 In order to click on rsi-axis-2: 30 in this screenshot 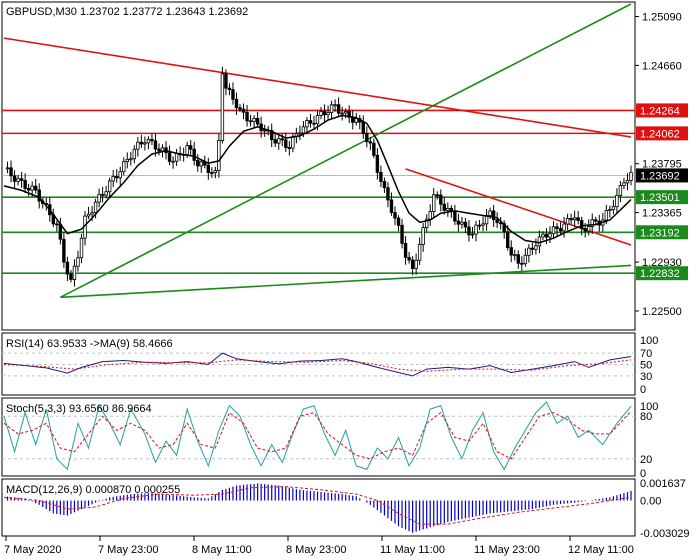, I will do `click(646, 377)`.